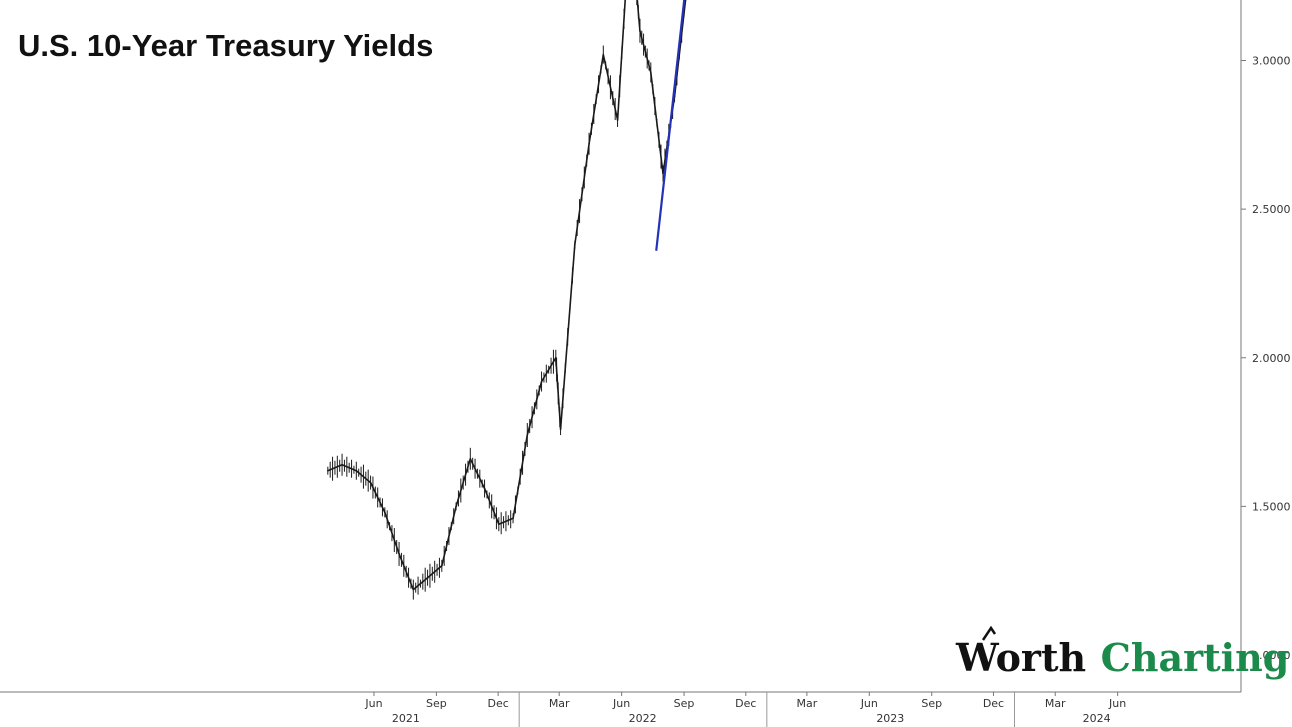  I want to click on y-tick-label: 2.5000, so click(1271, 209).